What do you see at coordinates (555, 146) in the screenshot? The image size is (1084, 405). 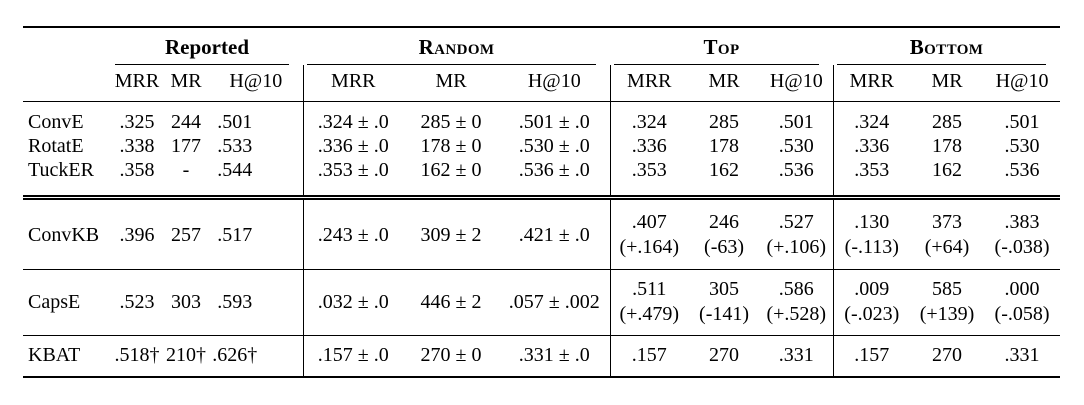 I see `cell-random-h10: .530 ± .0` at bounding box center [555, 146].